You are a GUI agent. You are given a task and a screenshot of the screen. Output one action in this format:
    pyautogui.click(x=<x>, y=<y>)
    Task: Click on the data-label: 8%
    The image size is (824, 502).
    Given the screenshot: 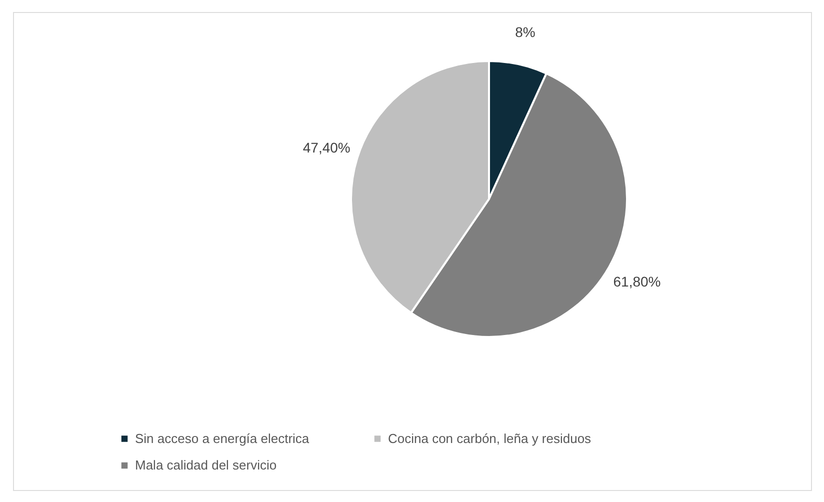 What is the action you would take?
    pyautogui.click(x=525, y=32)
    